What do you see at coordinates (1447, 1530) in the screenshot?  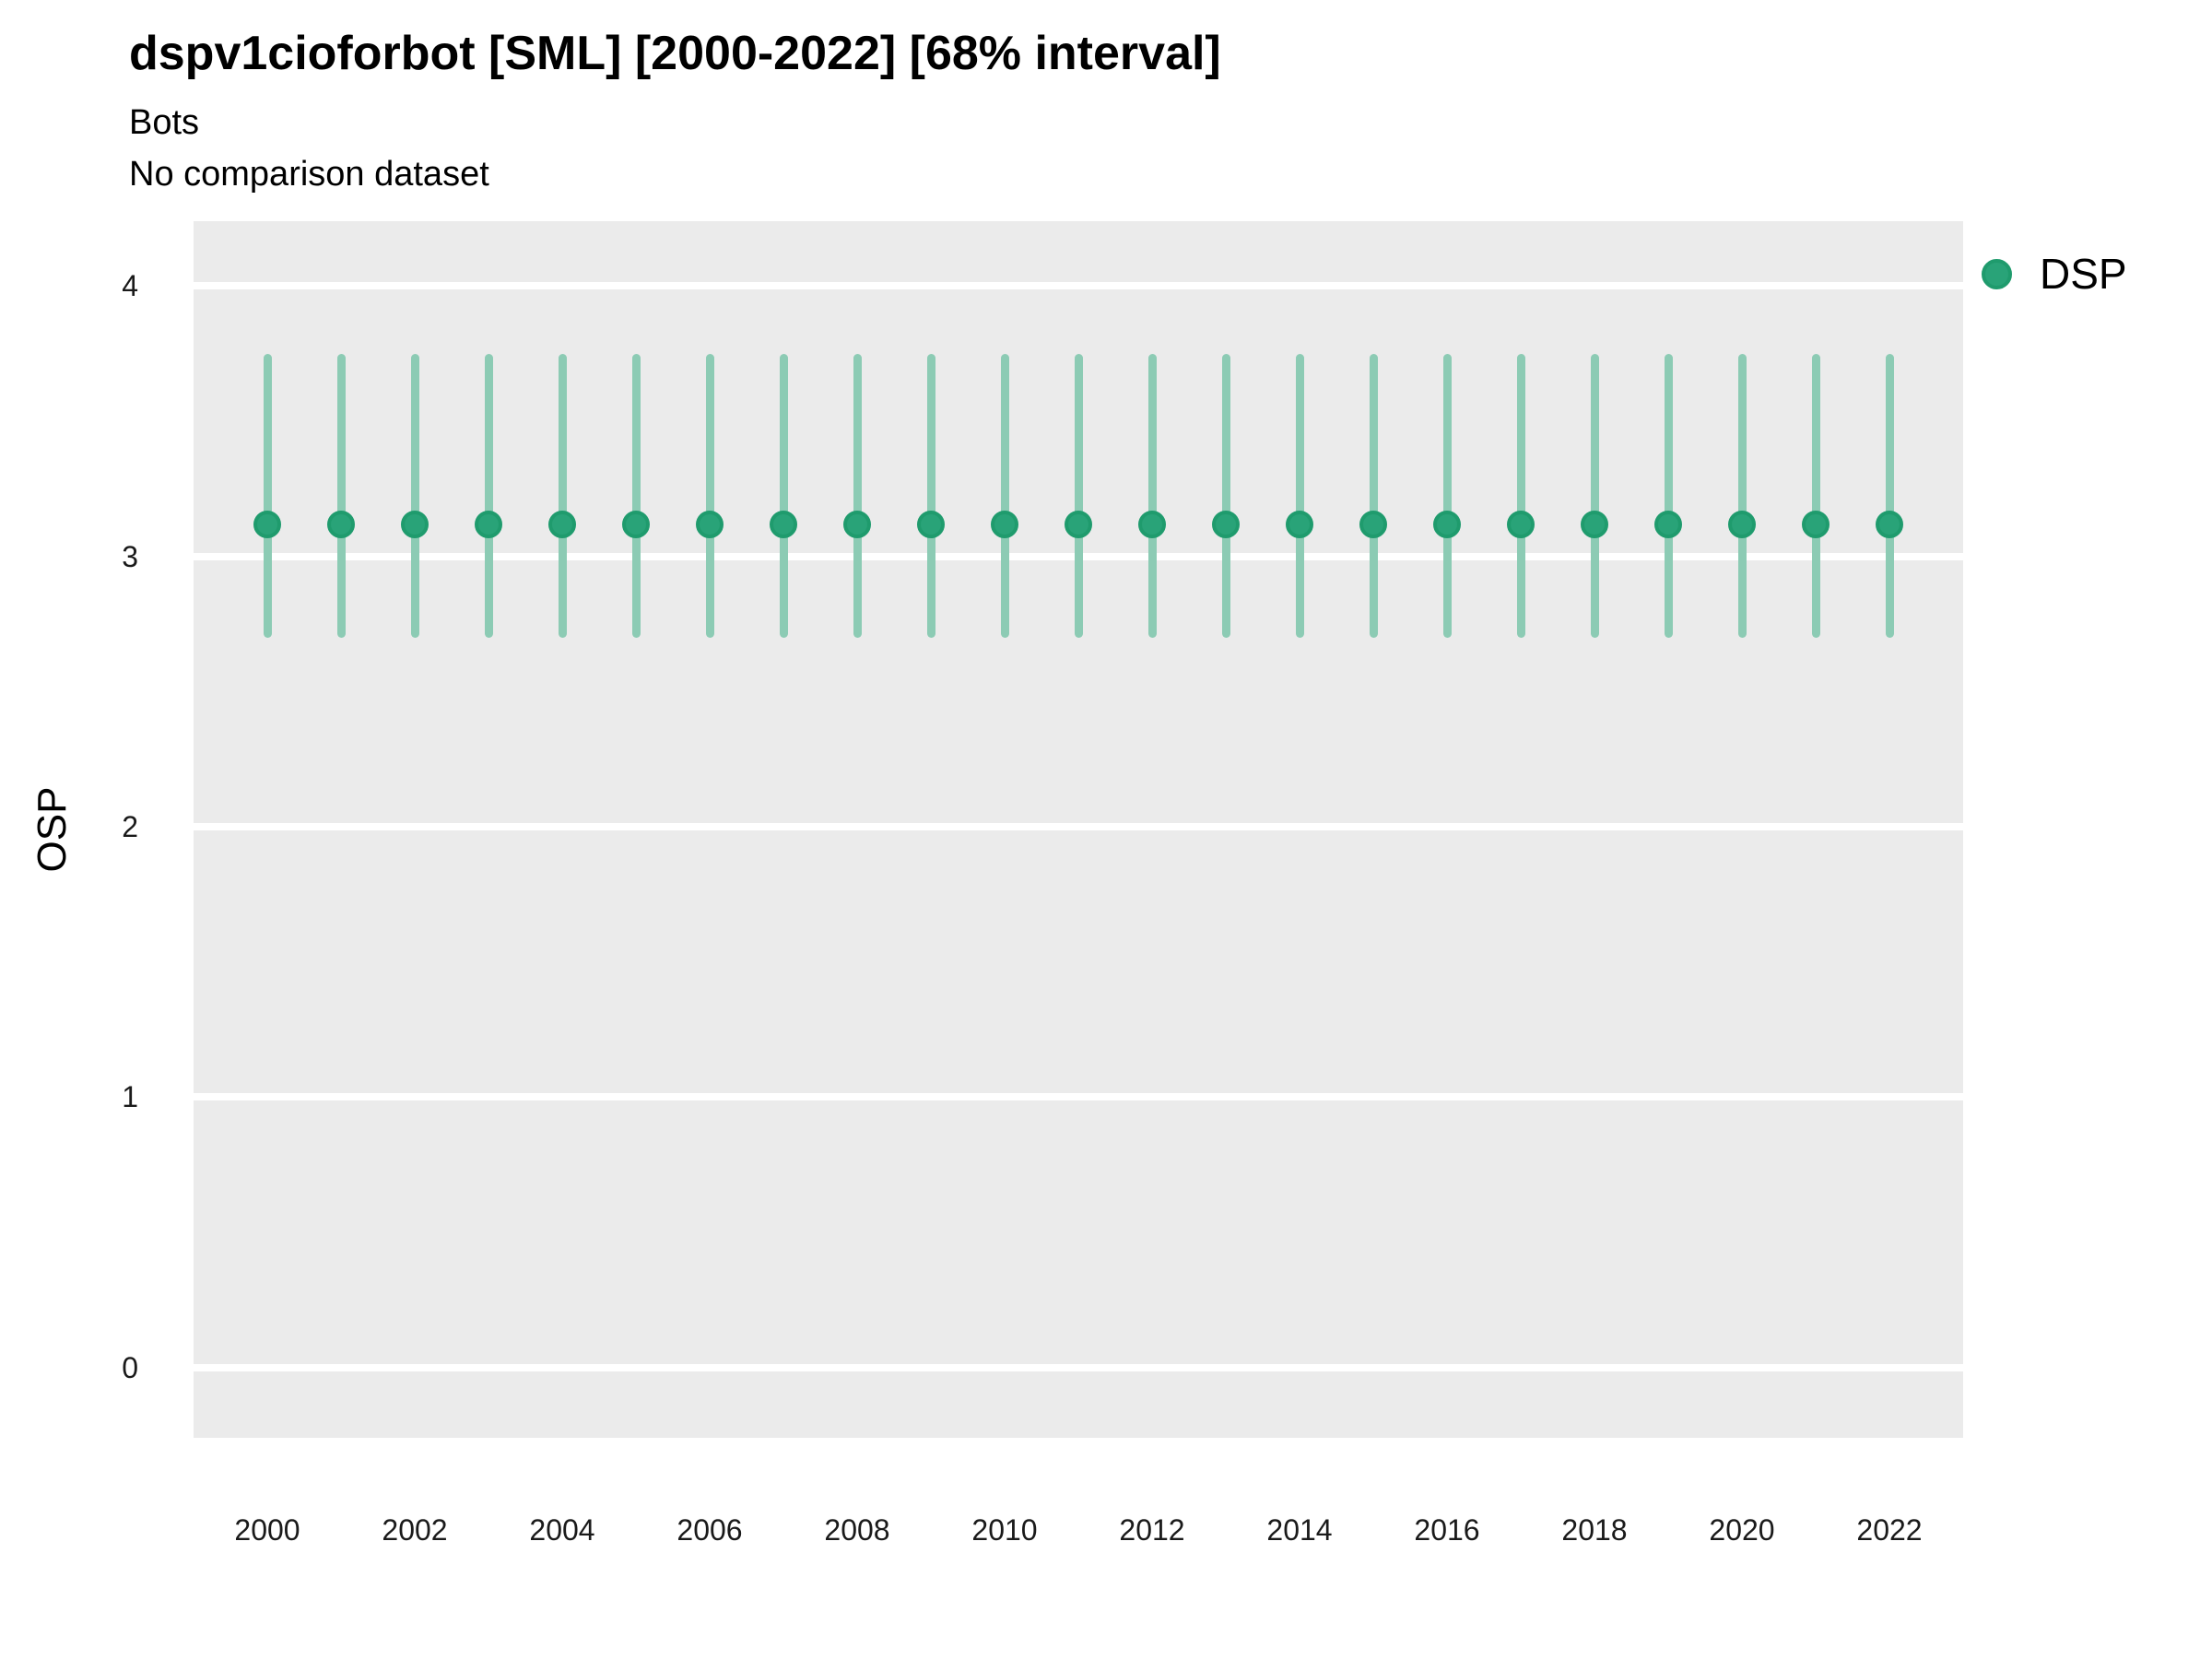 I see `x-tick-label: 2016` at bounding box center [1447, 1530].